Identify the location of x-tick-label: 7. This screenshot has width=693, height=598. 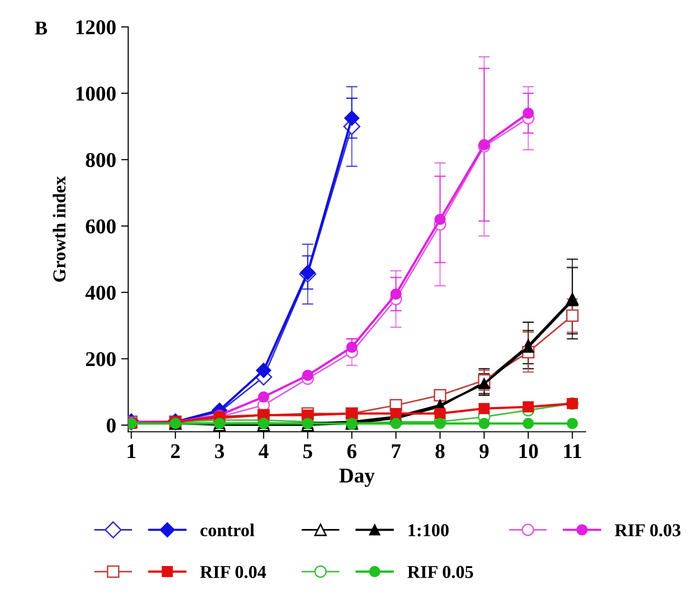
(396, 451).